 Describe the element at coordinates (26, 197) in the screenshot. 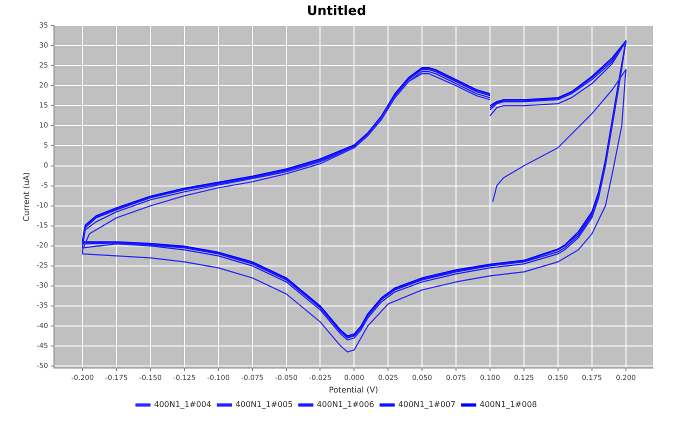

I see `y-axis-title: Current (uA)` at that location.